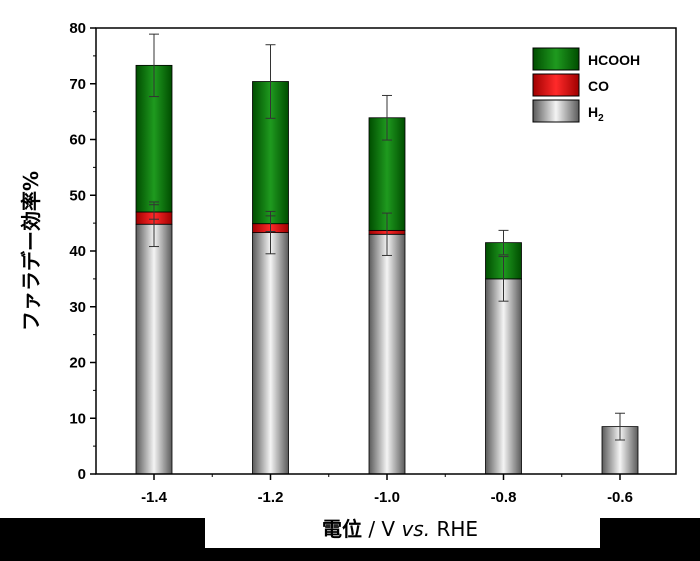 This screenshot has height=561, width=700. What do you see at coordinates (271, 497) in the screenshot?
I see `x-tick-label: -1.2` at bounding box center [271, 497].